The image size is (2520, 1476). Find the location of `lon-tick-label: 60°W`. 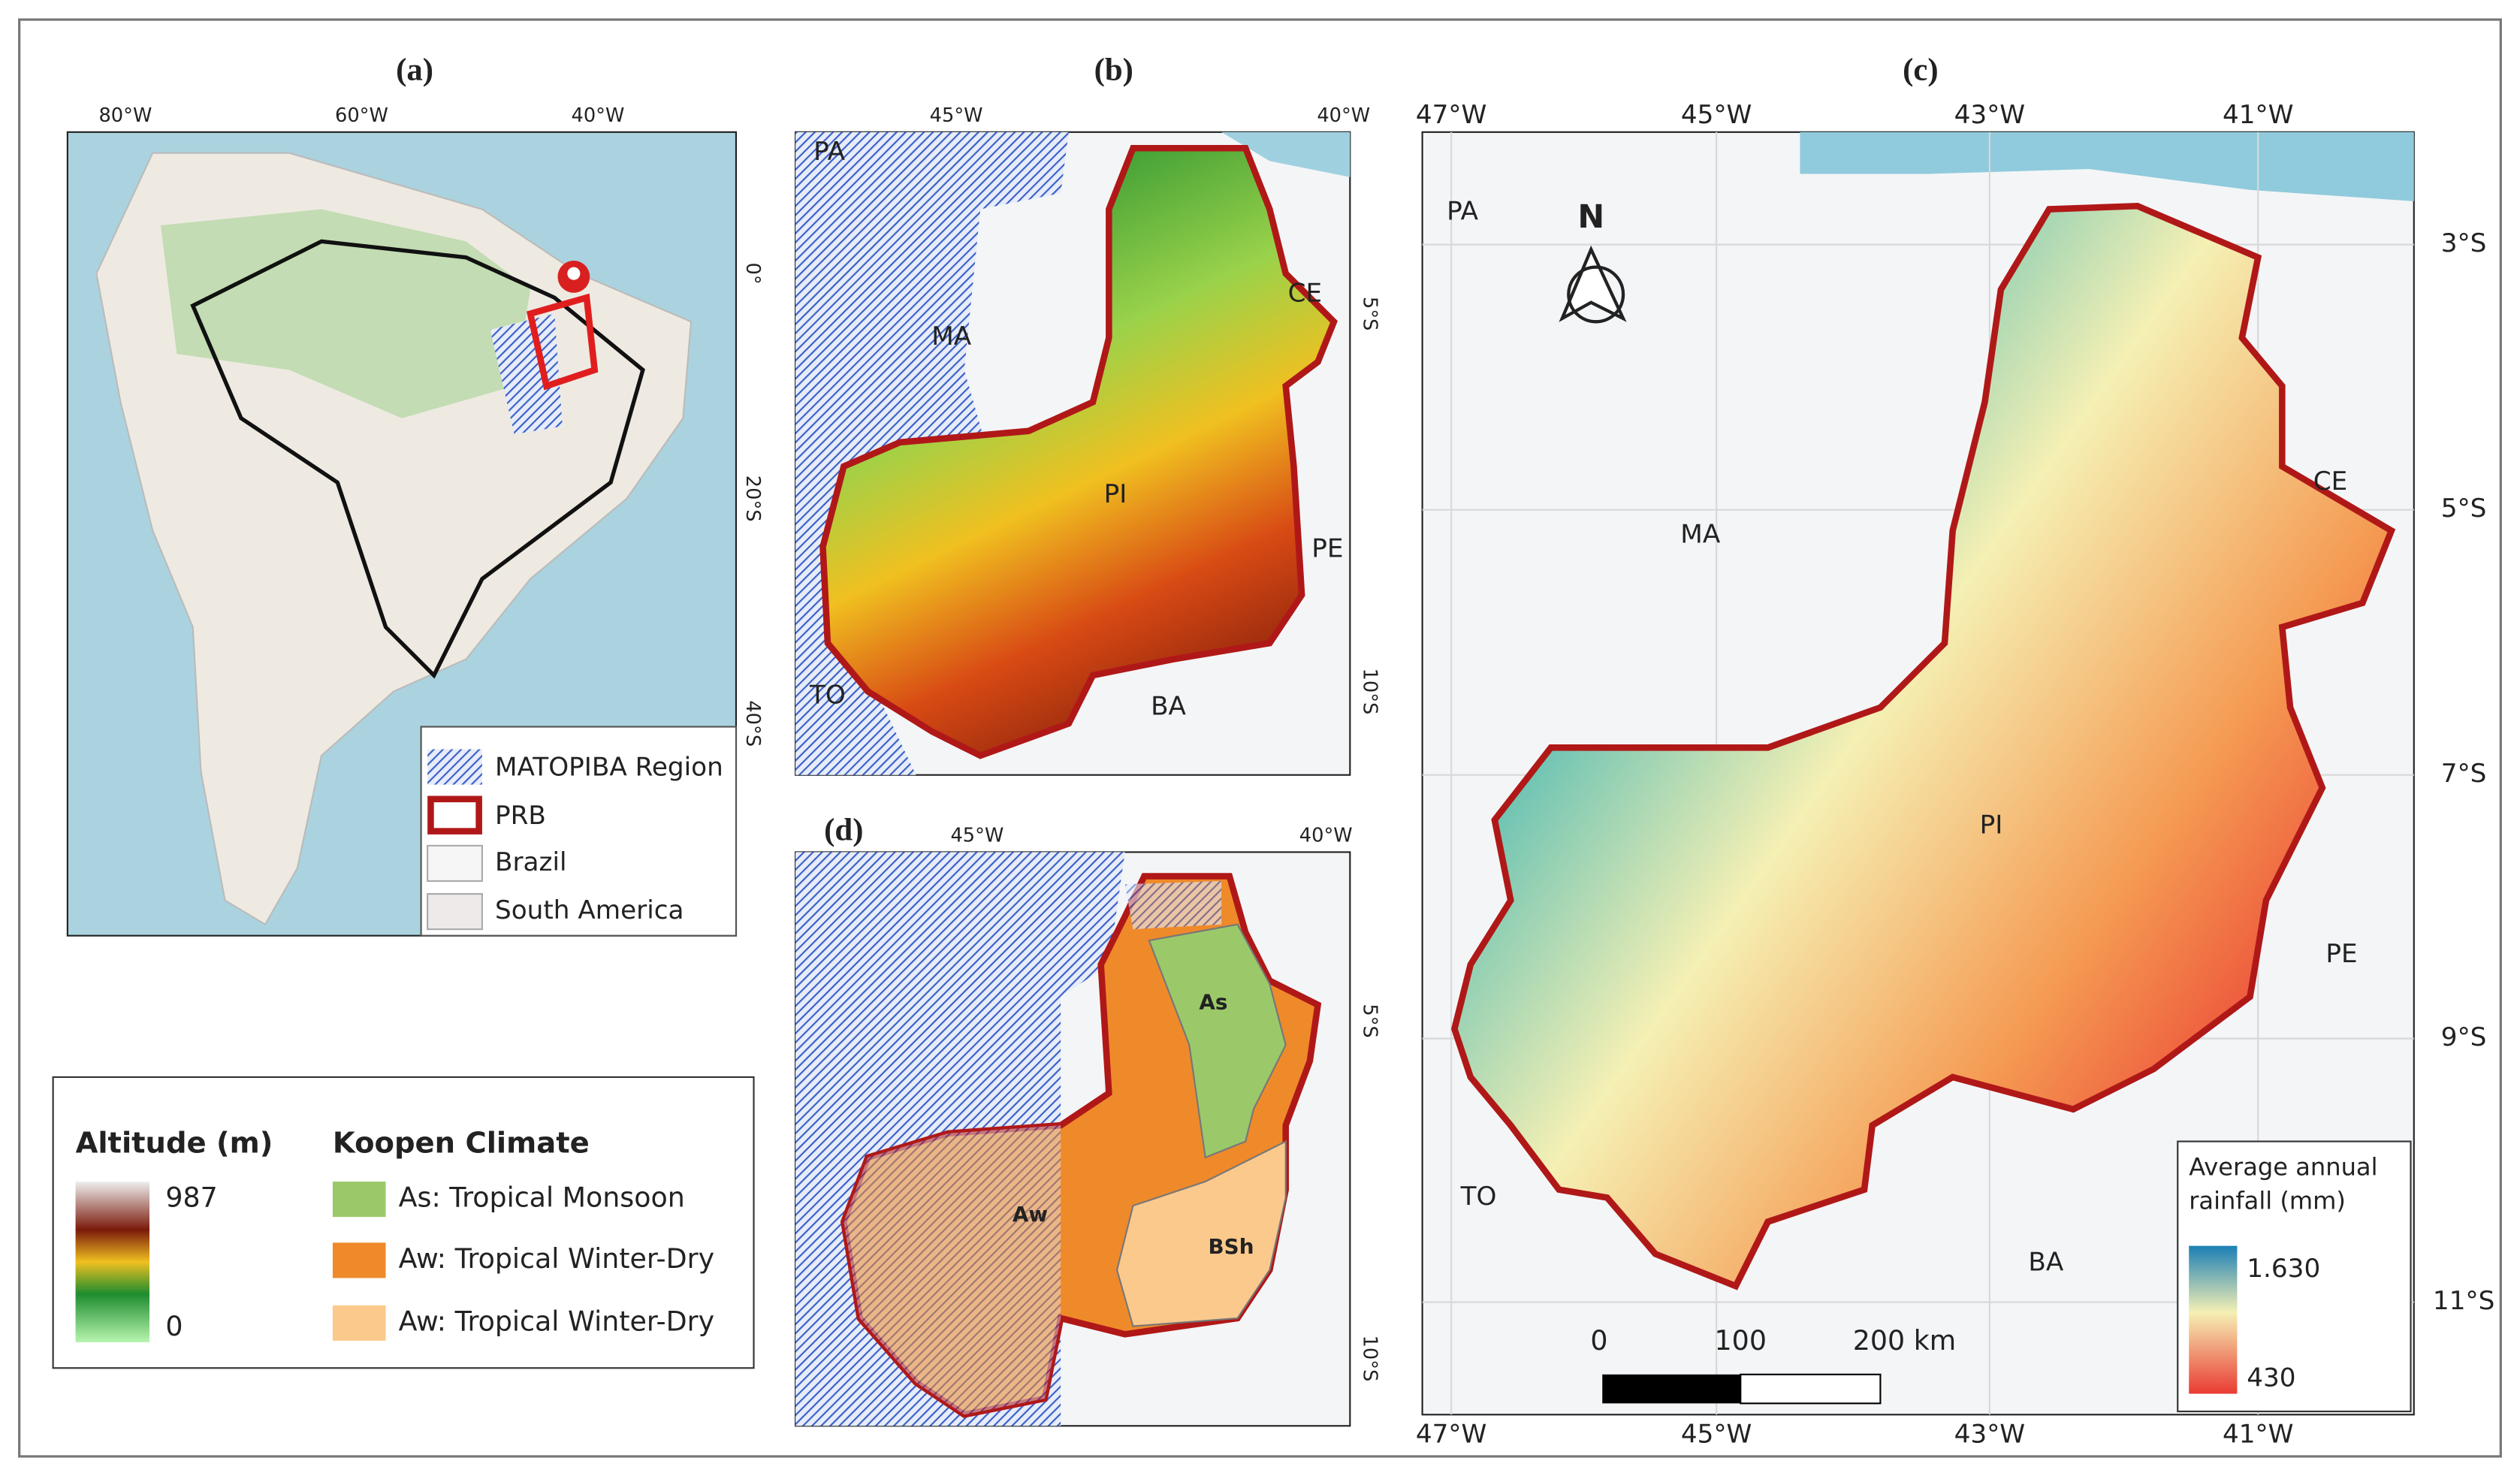

lon-tick-label: 60°W is located at coordinates (361, 115).